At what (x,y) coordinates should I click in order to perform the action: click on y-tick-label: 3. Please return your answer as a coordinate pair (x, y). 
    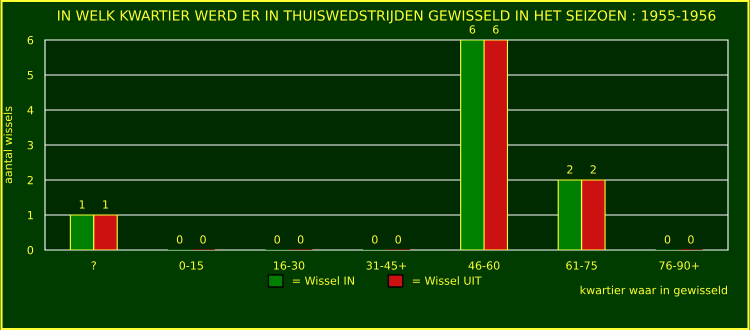
    Looking at the image, I should click on (30, 145).